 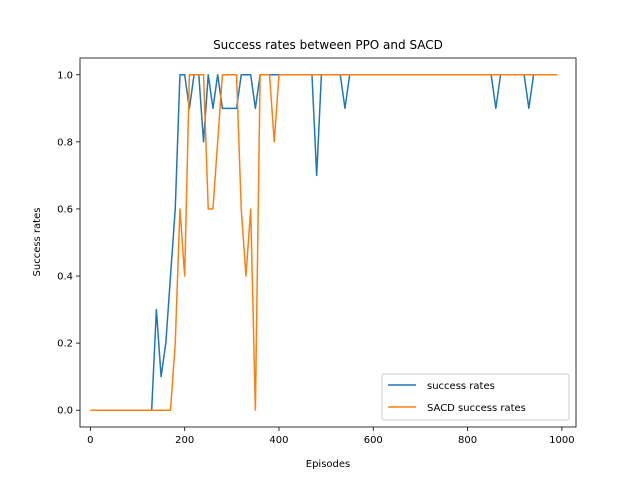 I want to click on y-tick-label: 0.4, so click(x=65, y=277).